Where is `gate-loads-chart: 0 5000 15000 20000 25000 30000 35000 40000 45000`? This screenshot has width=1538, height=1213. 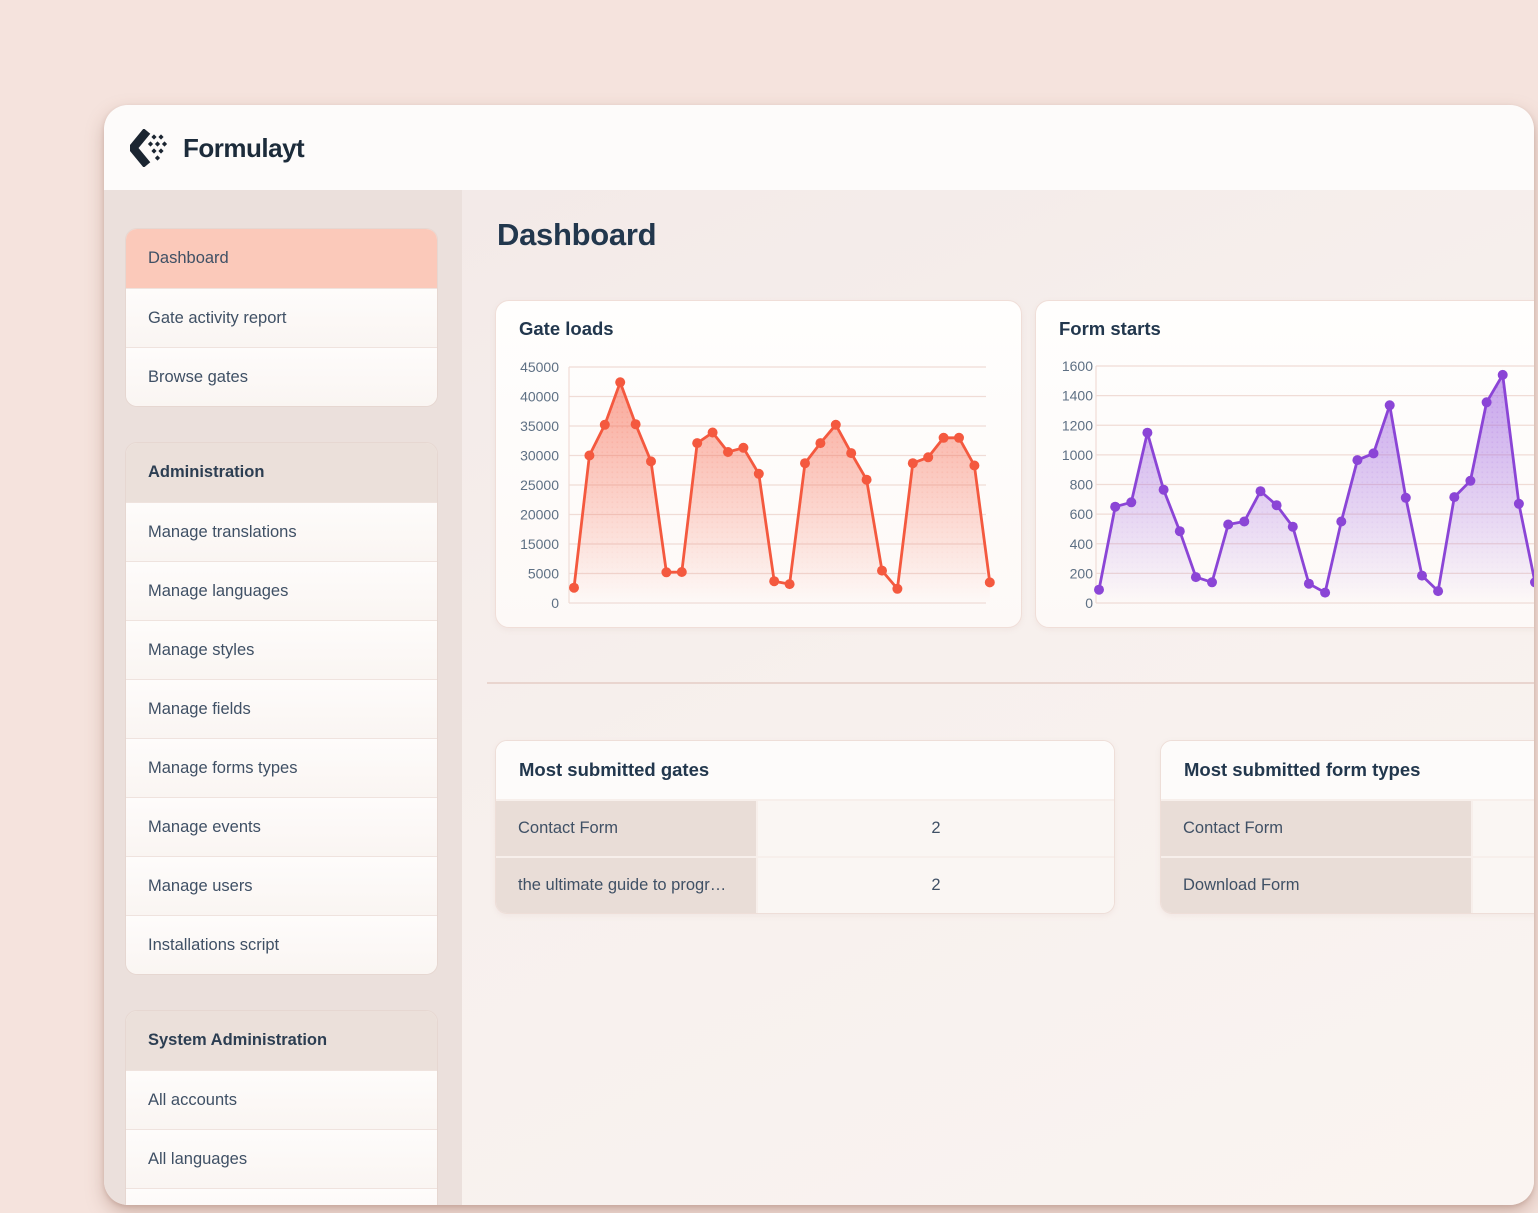
gate-loads-chart: 0 5000 15000 20000 25000 30000 35000 40000 45000 is located at coordinates (757, 485).